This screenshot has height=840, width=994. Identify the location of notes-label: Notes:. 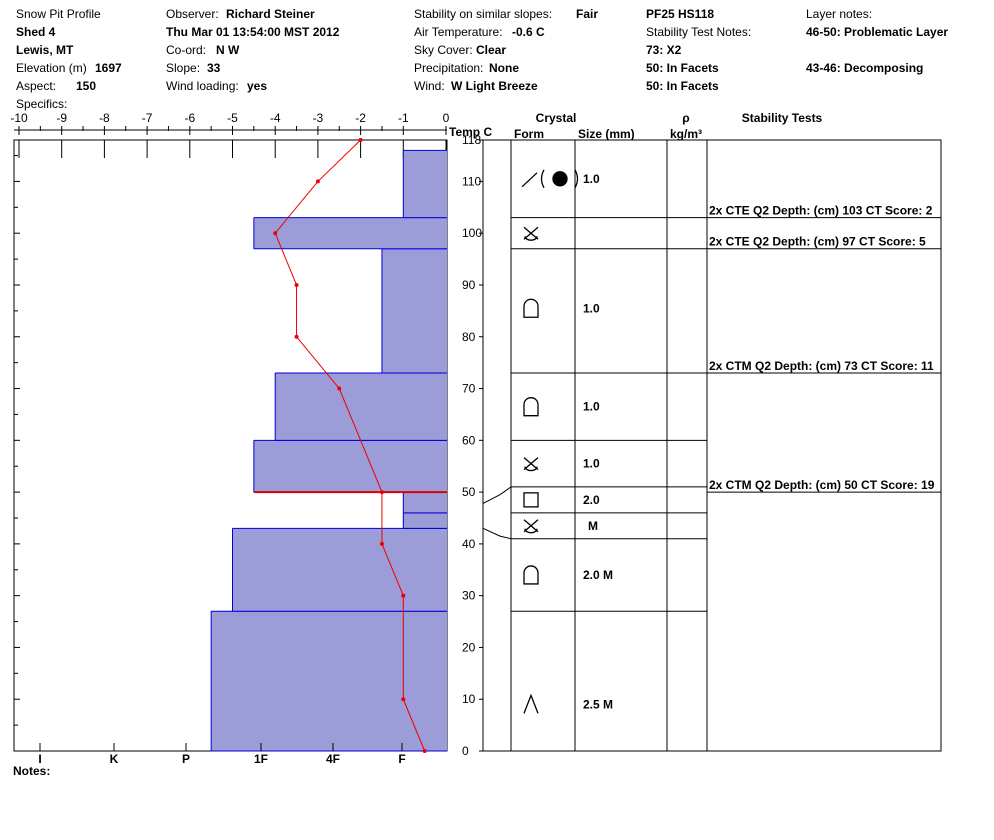
(31, 771).